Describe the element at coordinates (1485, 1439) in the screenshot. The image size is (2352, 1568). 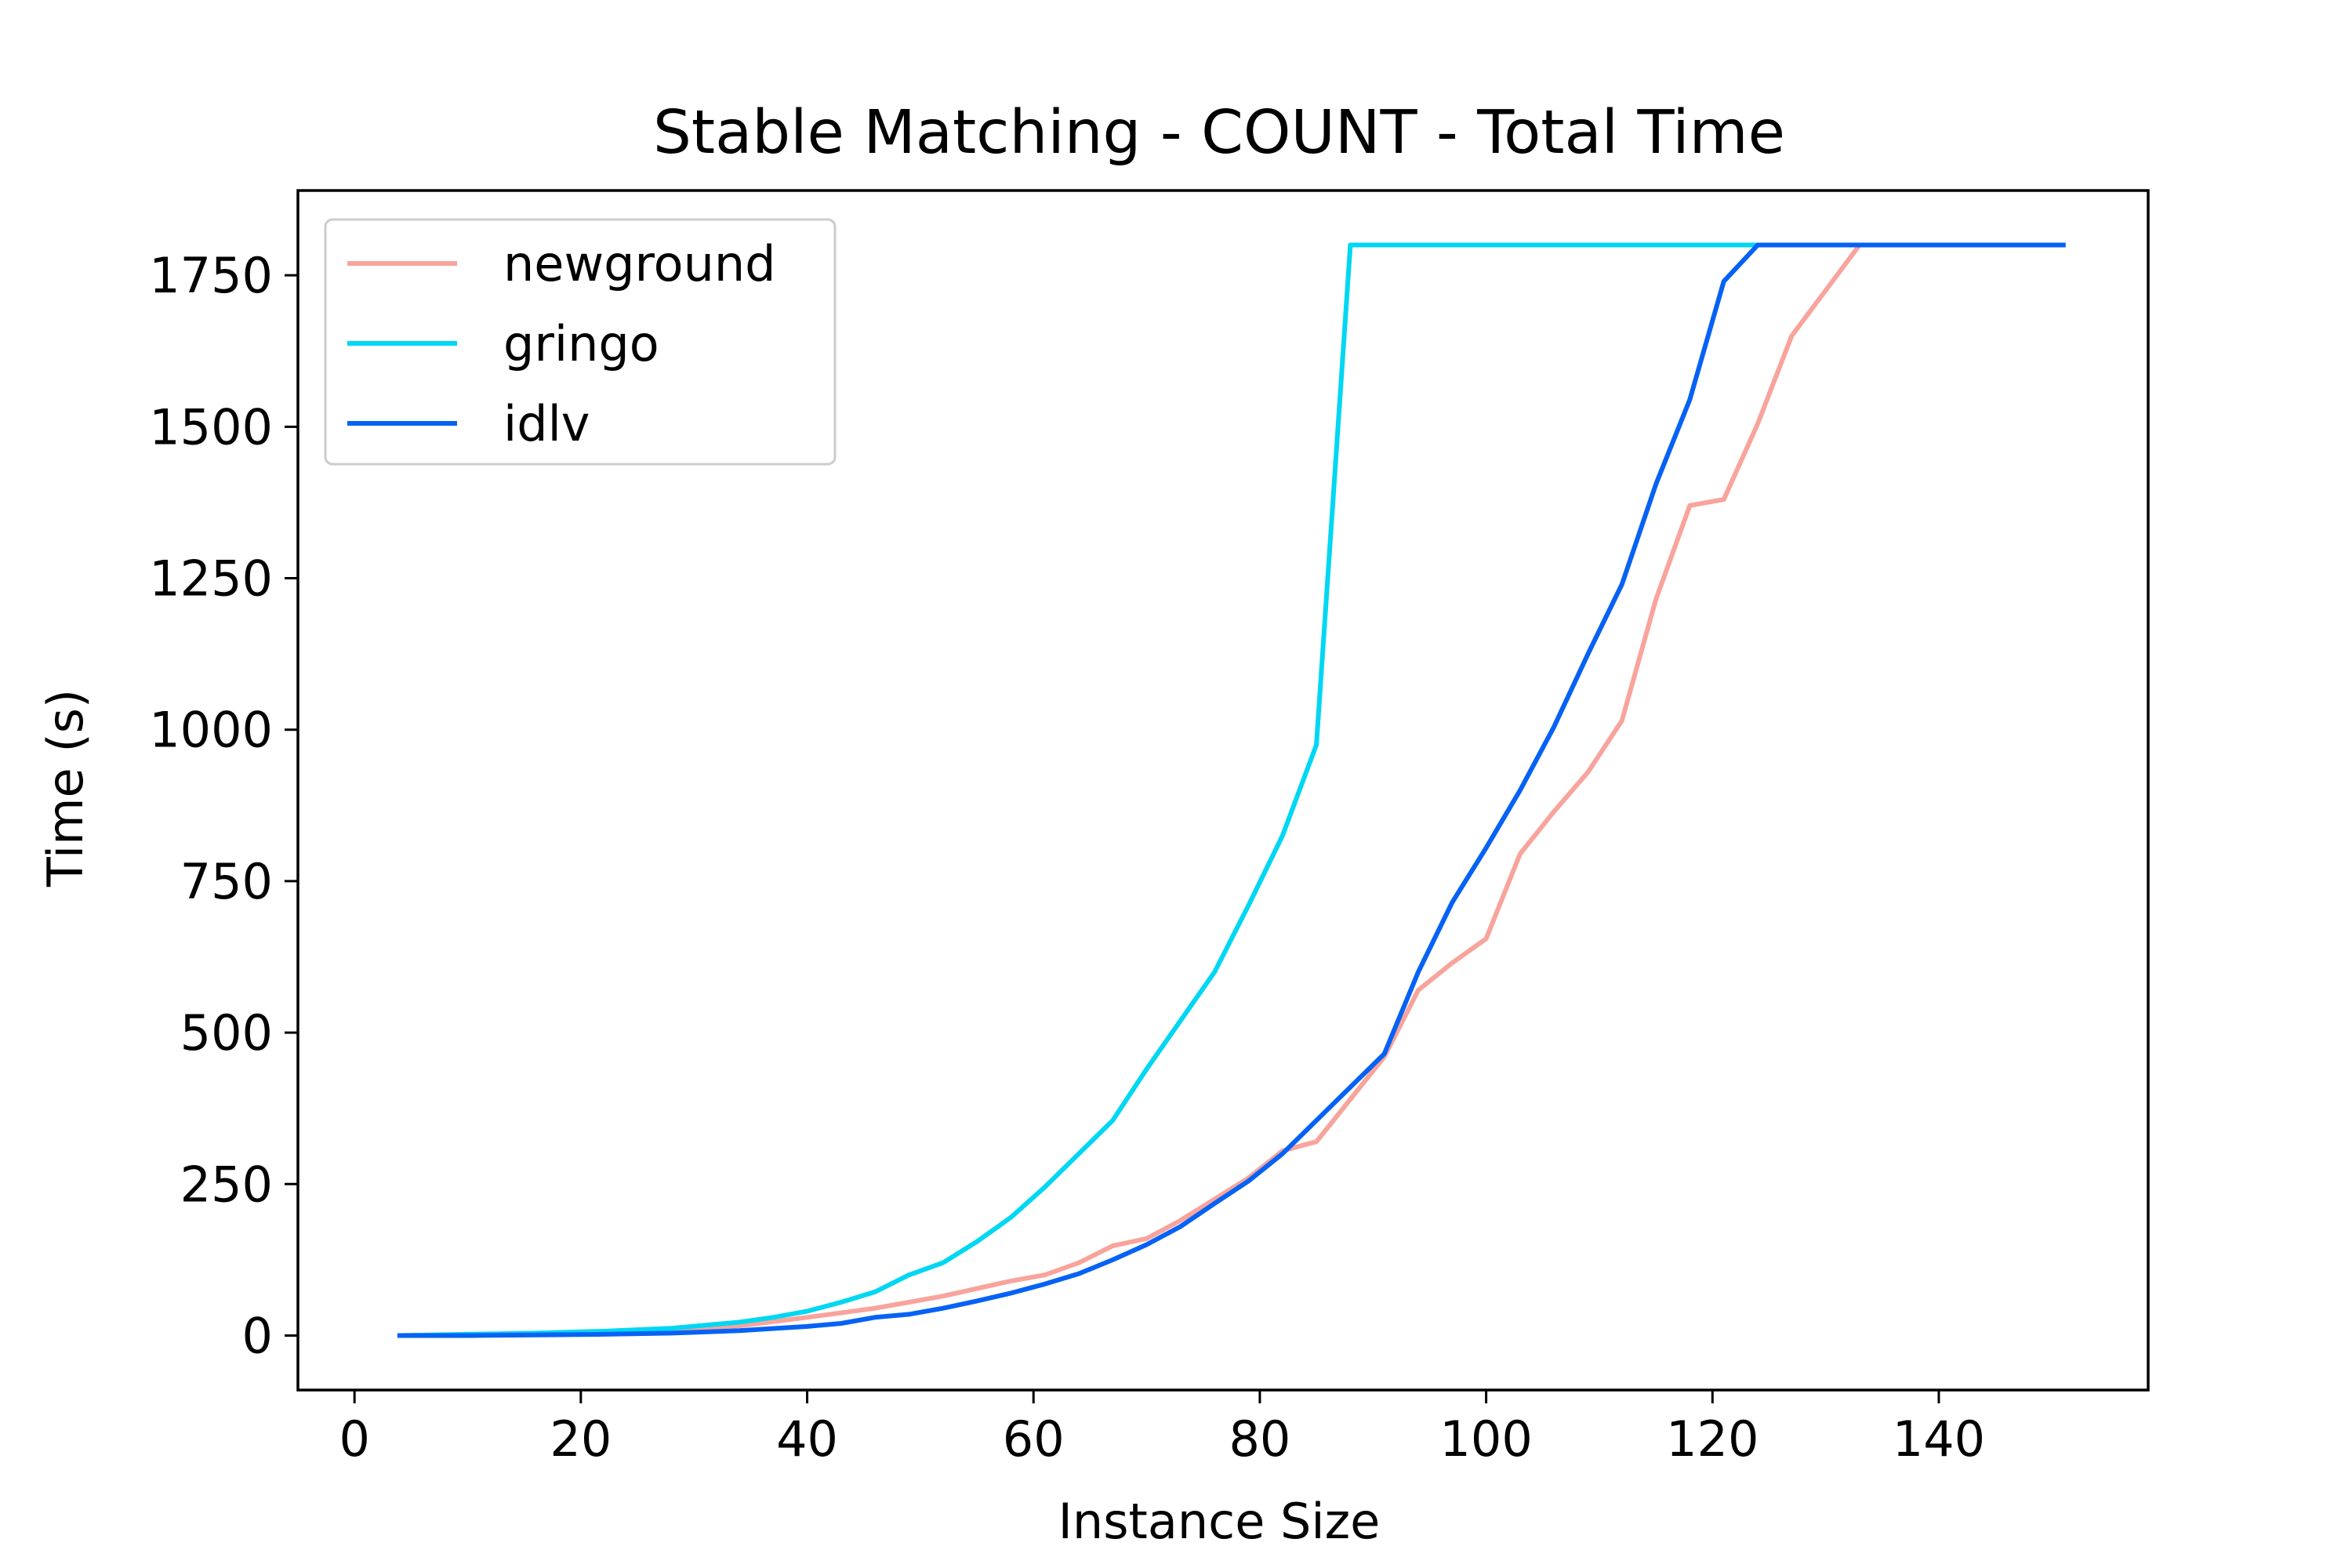
I see `x-tick-label: 100` at that location.